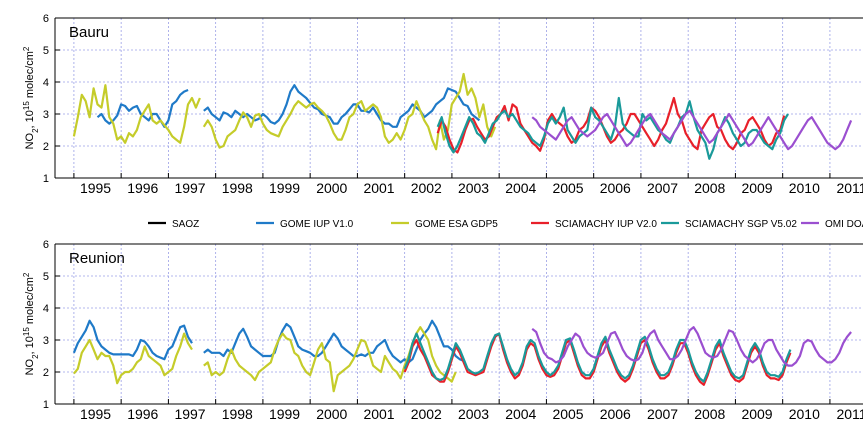 This screenshot has width=863, height=423. I want to click on legend-label: GOME ESA GDP5, so click(456, 224).